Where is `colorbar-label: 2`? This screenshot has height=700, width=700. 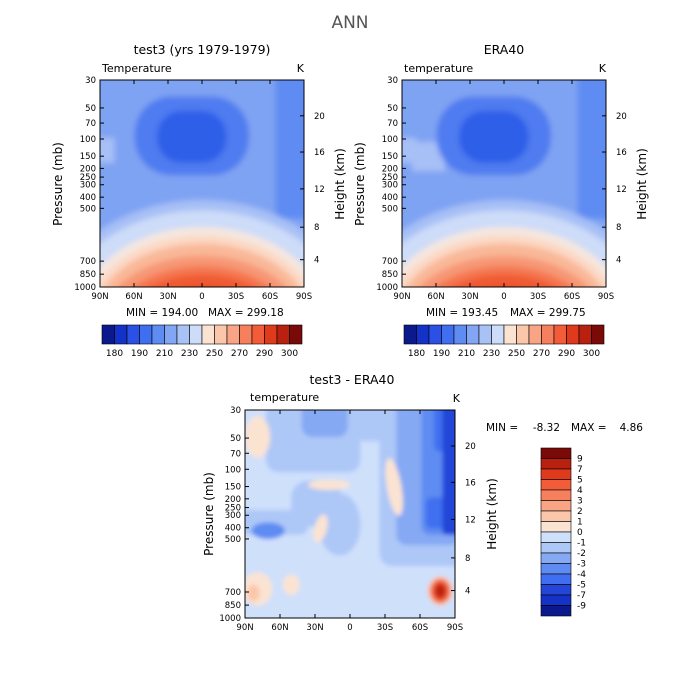 colorbar-label: 2 is located at coordinates (580, 512).